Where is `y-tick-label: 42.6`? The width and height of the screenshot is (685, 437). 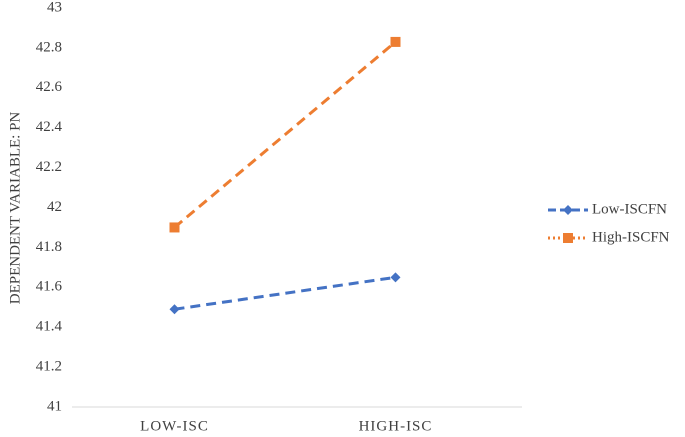 y-tick-label: 42.6 is located at coordinates (49, 87).